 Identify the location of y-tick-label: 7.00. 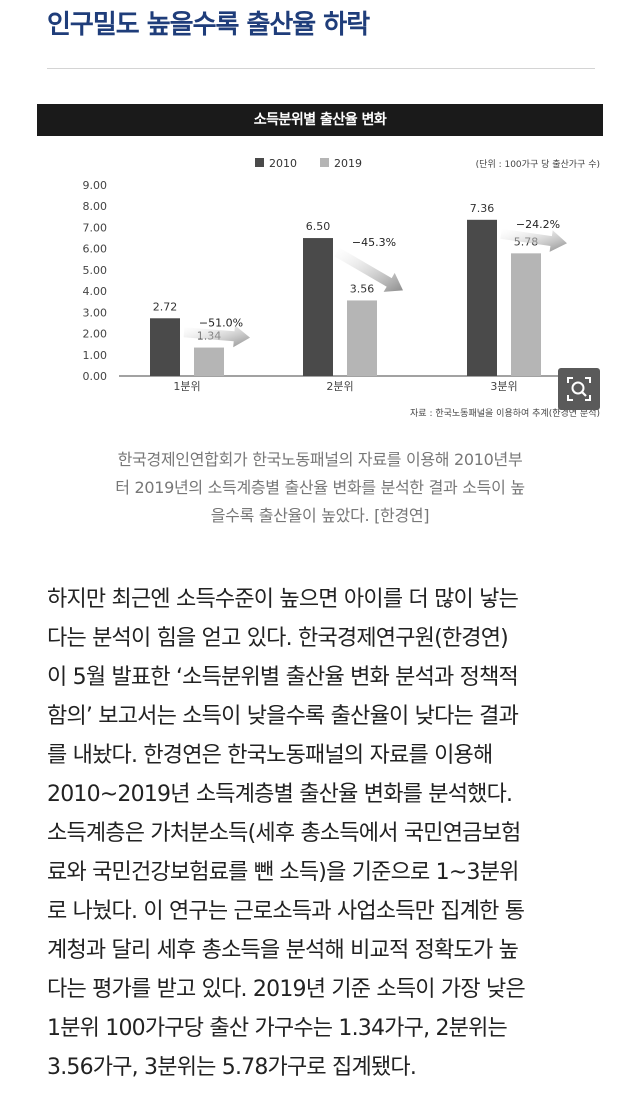
(95, 227).